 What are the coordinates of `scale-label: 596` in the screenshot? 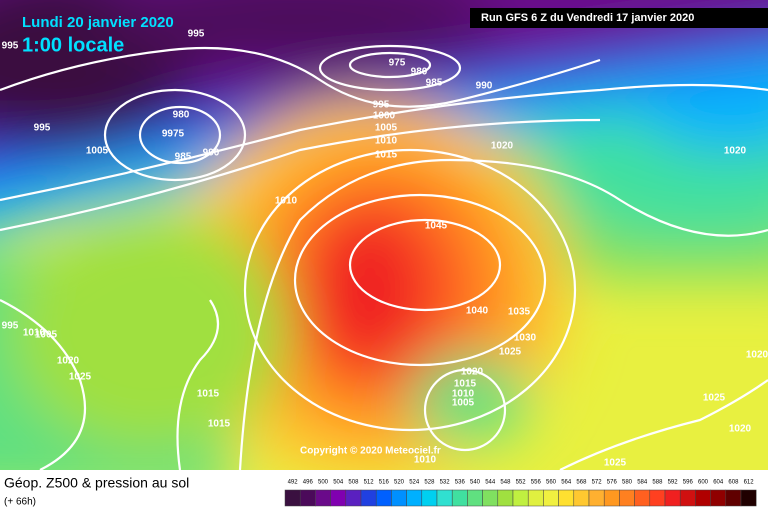 It's located at (688, 483).